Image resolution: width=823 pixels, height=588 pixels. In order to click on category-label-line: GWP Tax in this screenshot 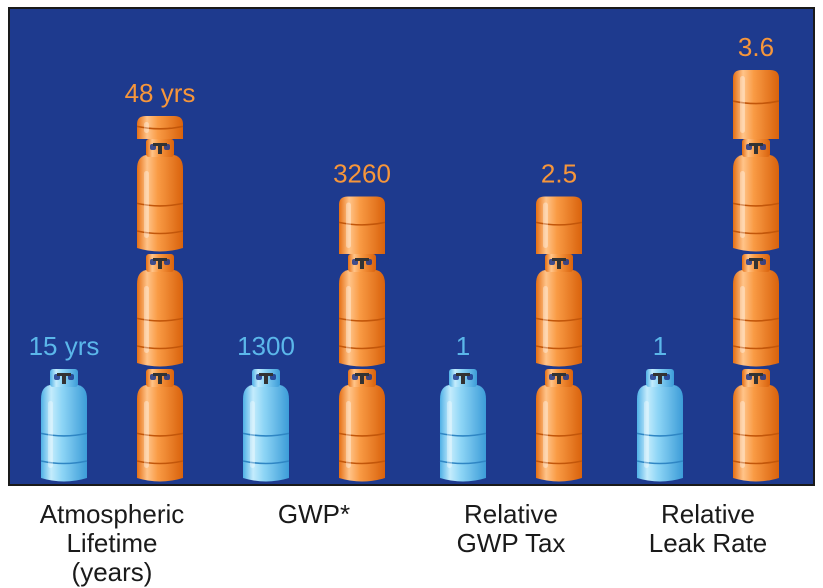, I will do `click(511, 543)`.